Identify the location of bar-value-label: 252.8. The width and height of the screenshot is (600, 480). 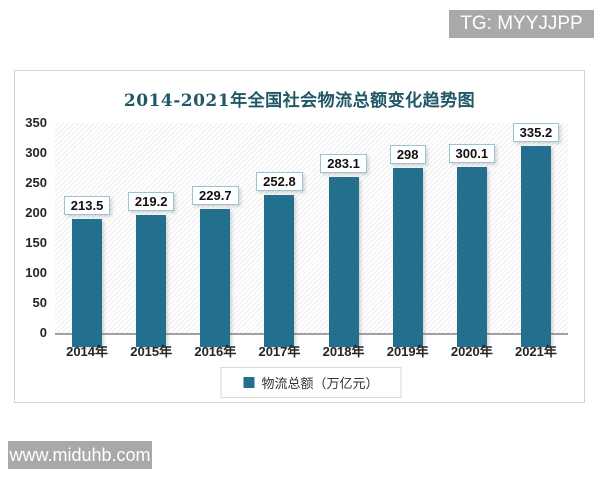
(279, 181).